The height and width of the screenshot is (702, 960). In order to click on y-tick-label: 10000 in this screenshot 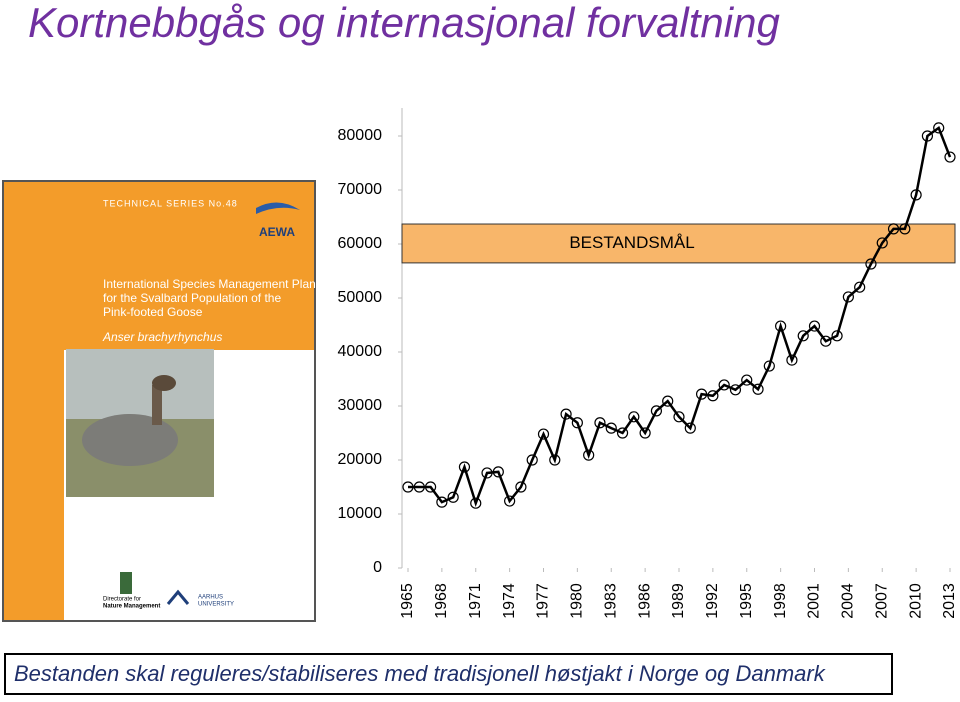, I will do `click(360, 513)`.